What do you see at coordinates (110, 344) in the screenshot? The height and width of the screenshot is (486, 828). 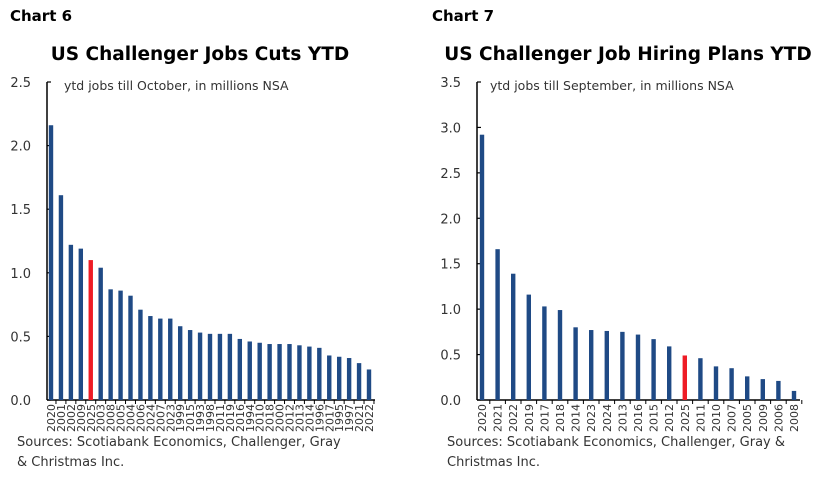 I see `bar-2008` at bounding box center [110, 344].